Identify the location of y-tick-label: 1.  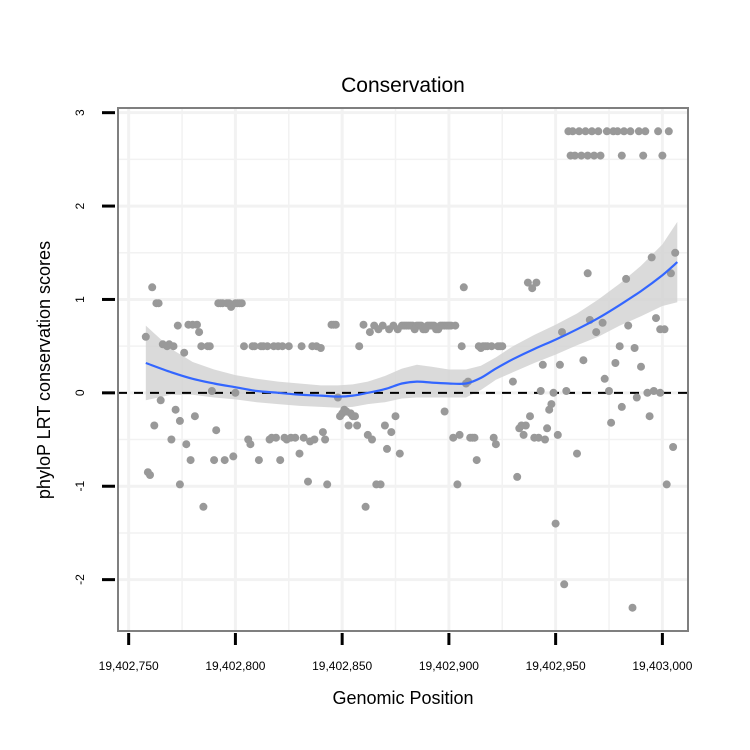
(80, 299).